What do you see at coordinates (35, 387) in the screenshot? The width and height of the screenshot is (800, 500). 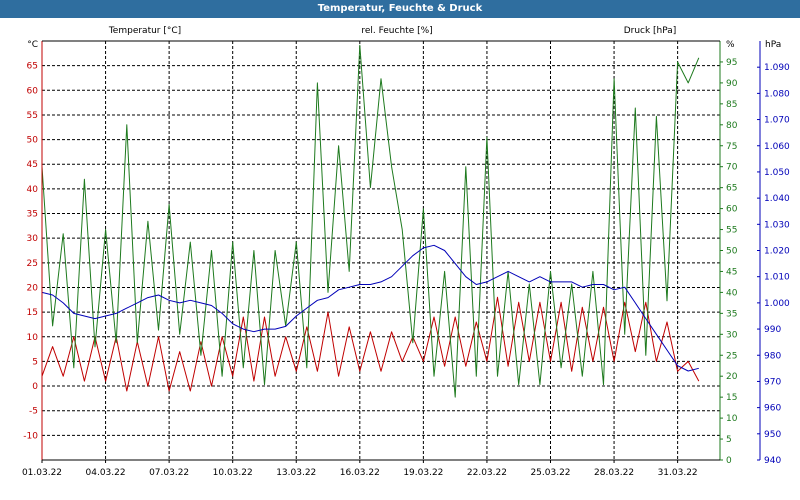 I see `temperature-tick-label: 0` at bounding box center [35, 387].